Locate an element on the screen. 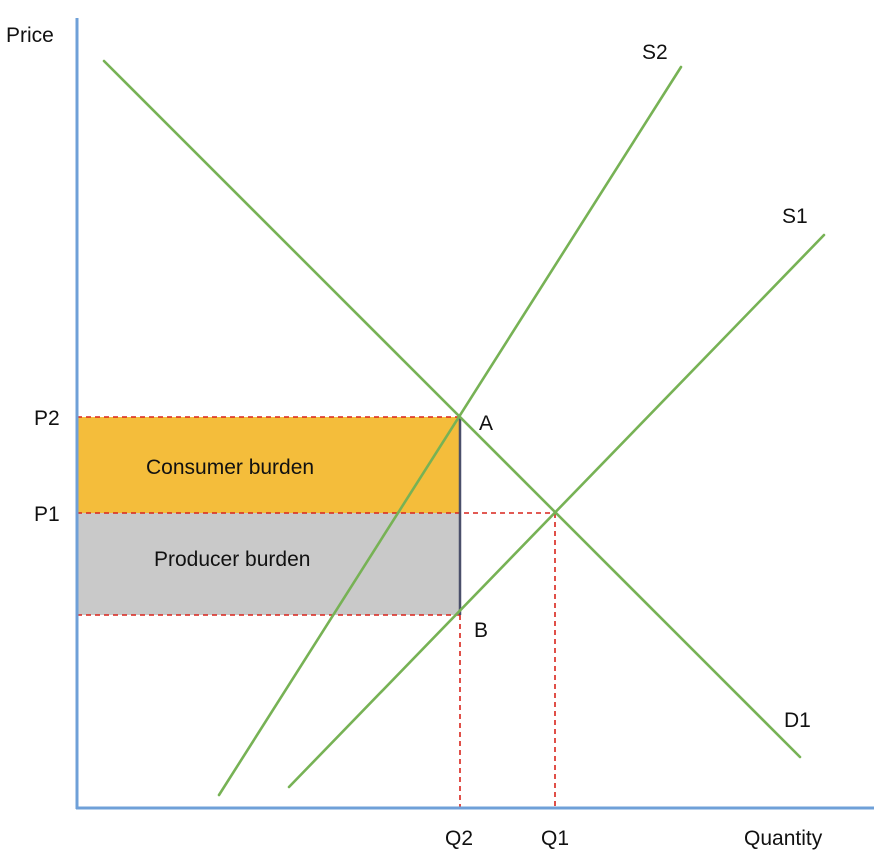 Image resolution: width=888 pixels, height=867 pixels. y-axis-label: Price is located at coordinates (30, 35).